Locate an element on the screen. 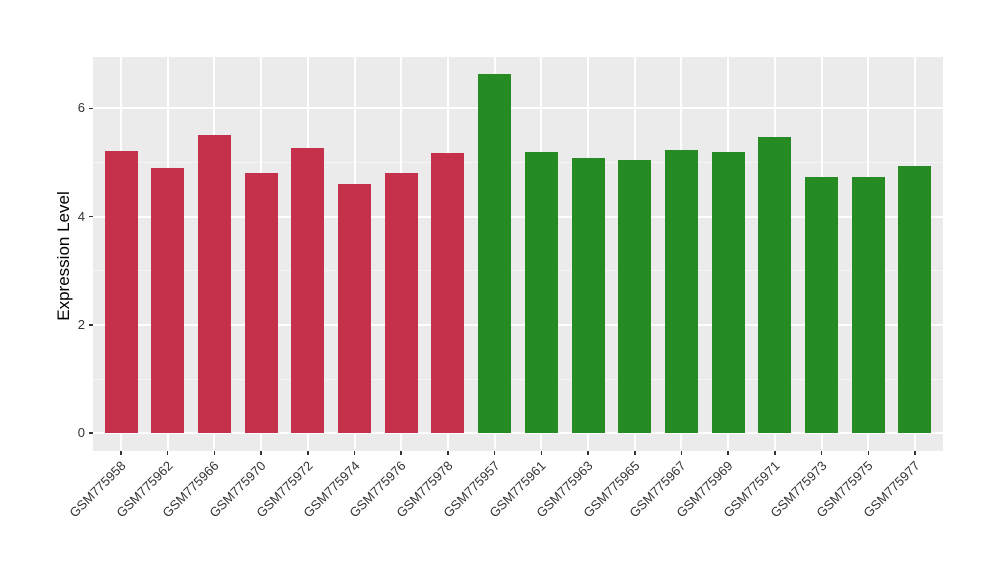 This screenshot has width=1000, height=580. bar-GSM775975 is located at coordinates (868, 305).